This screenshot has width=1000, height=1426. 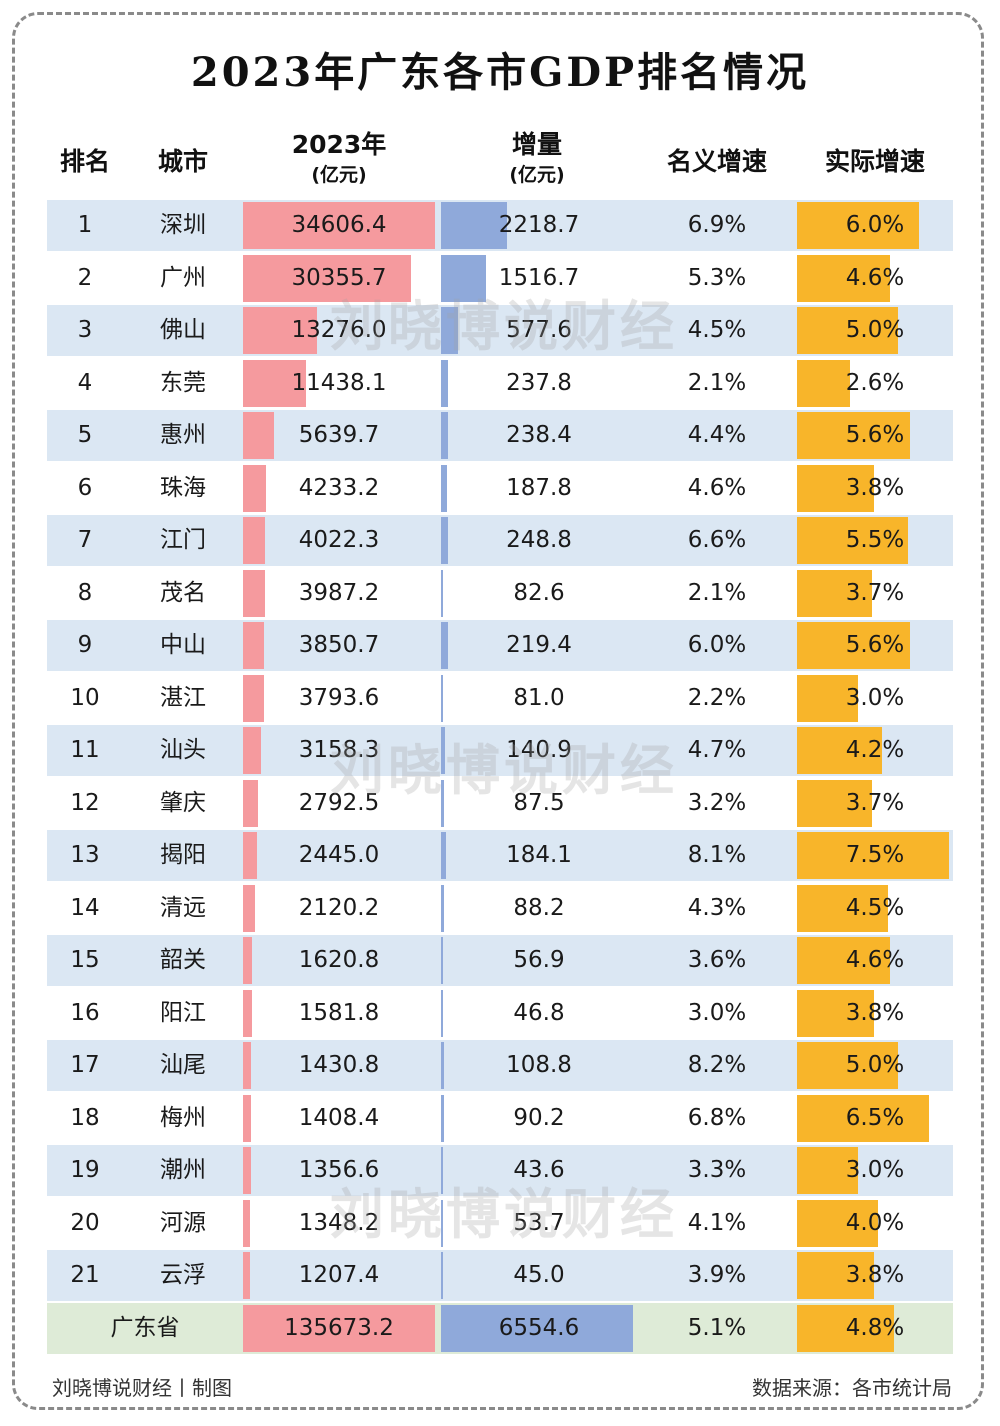 I want to click on table-row: 12 肇庆 2792.5 87.5 3.2% 3.7%, so click(x=500, y=803).